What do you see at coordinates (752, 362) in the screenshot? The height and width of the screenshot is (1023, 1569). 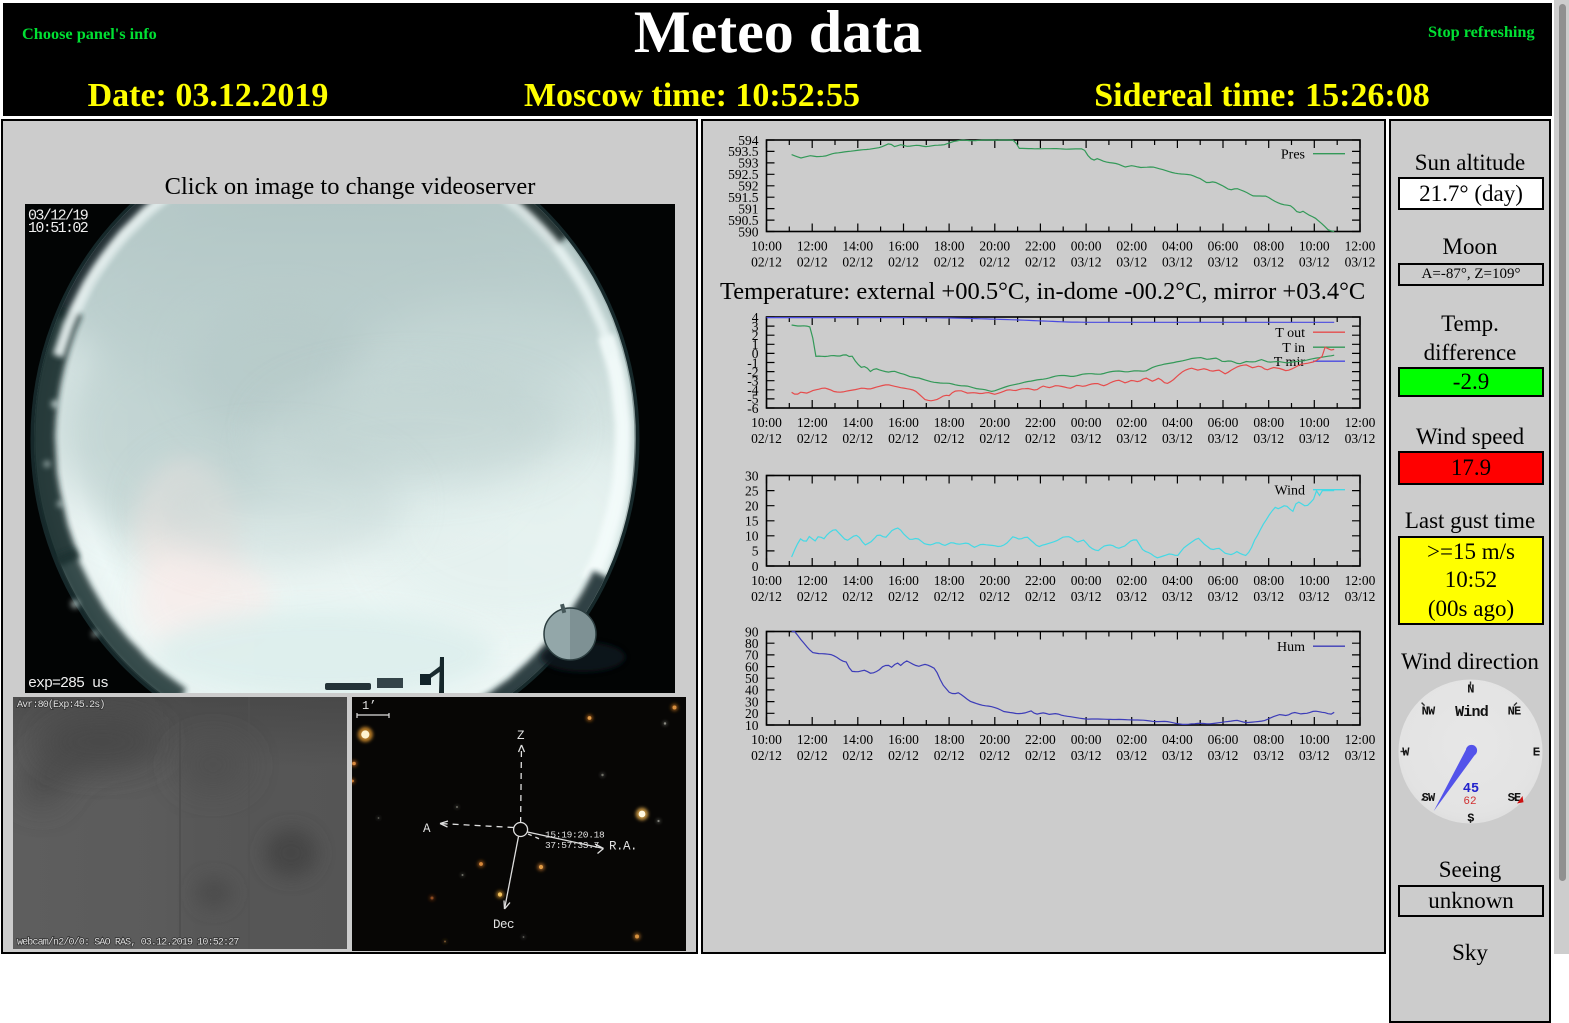 I see `svg-text: -1` at bounding box center [752, 362].